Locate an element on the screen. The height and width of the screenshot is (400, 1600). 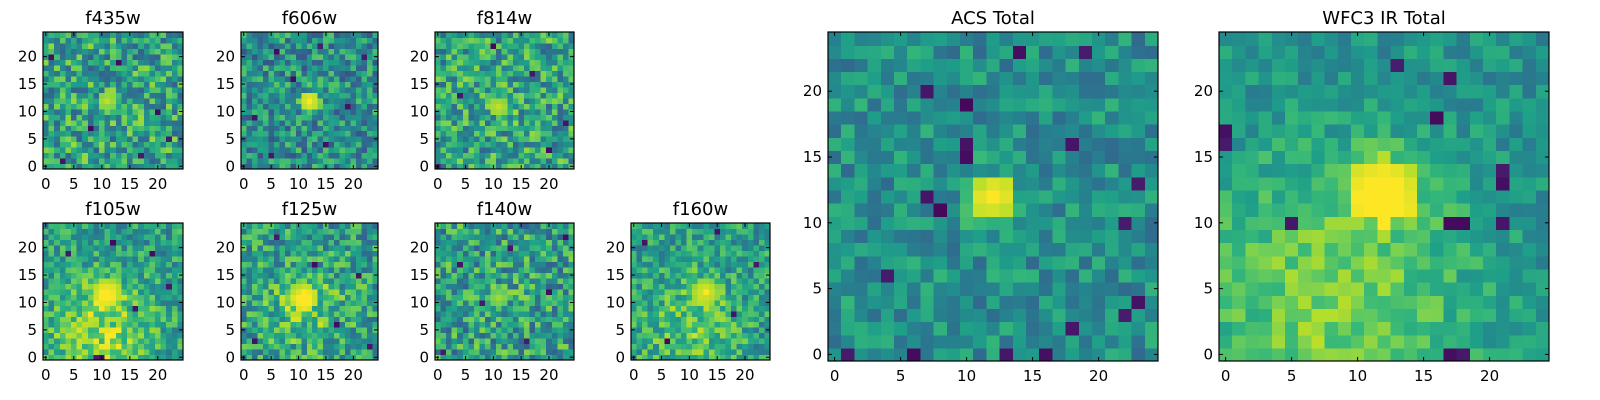
y-tick-label: 5 is located at coordinates (620, 330).